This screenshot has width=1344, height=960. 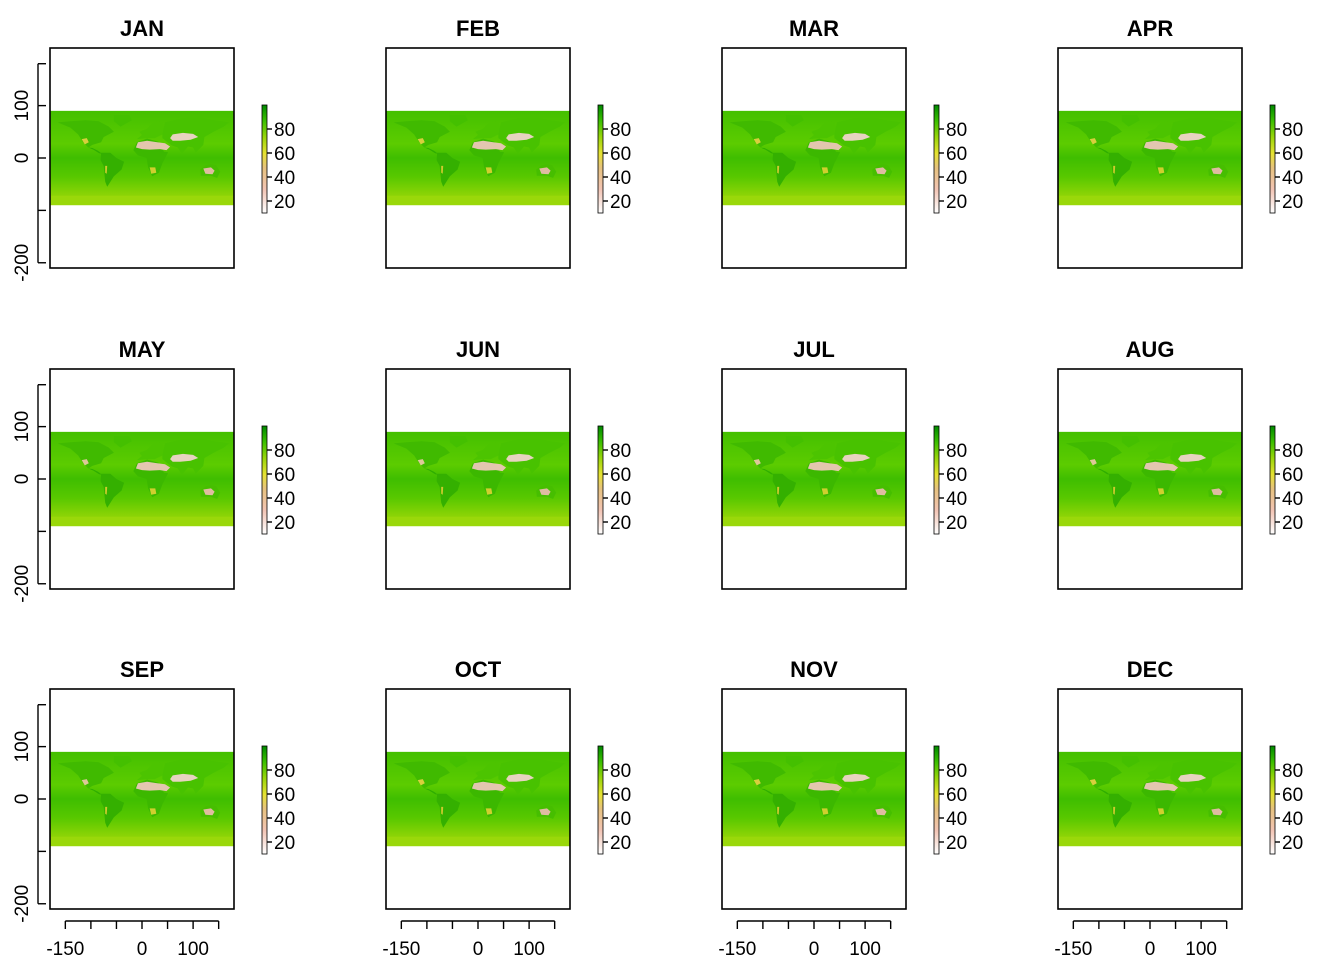 I want to click on desert-kalahari, so click(x=825, y=491).